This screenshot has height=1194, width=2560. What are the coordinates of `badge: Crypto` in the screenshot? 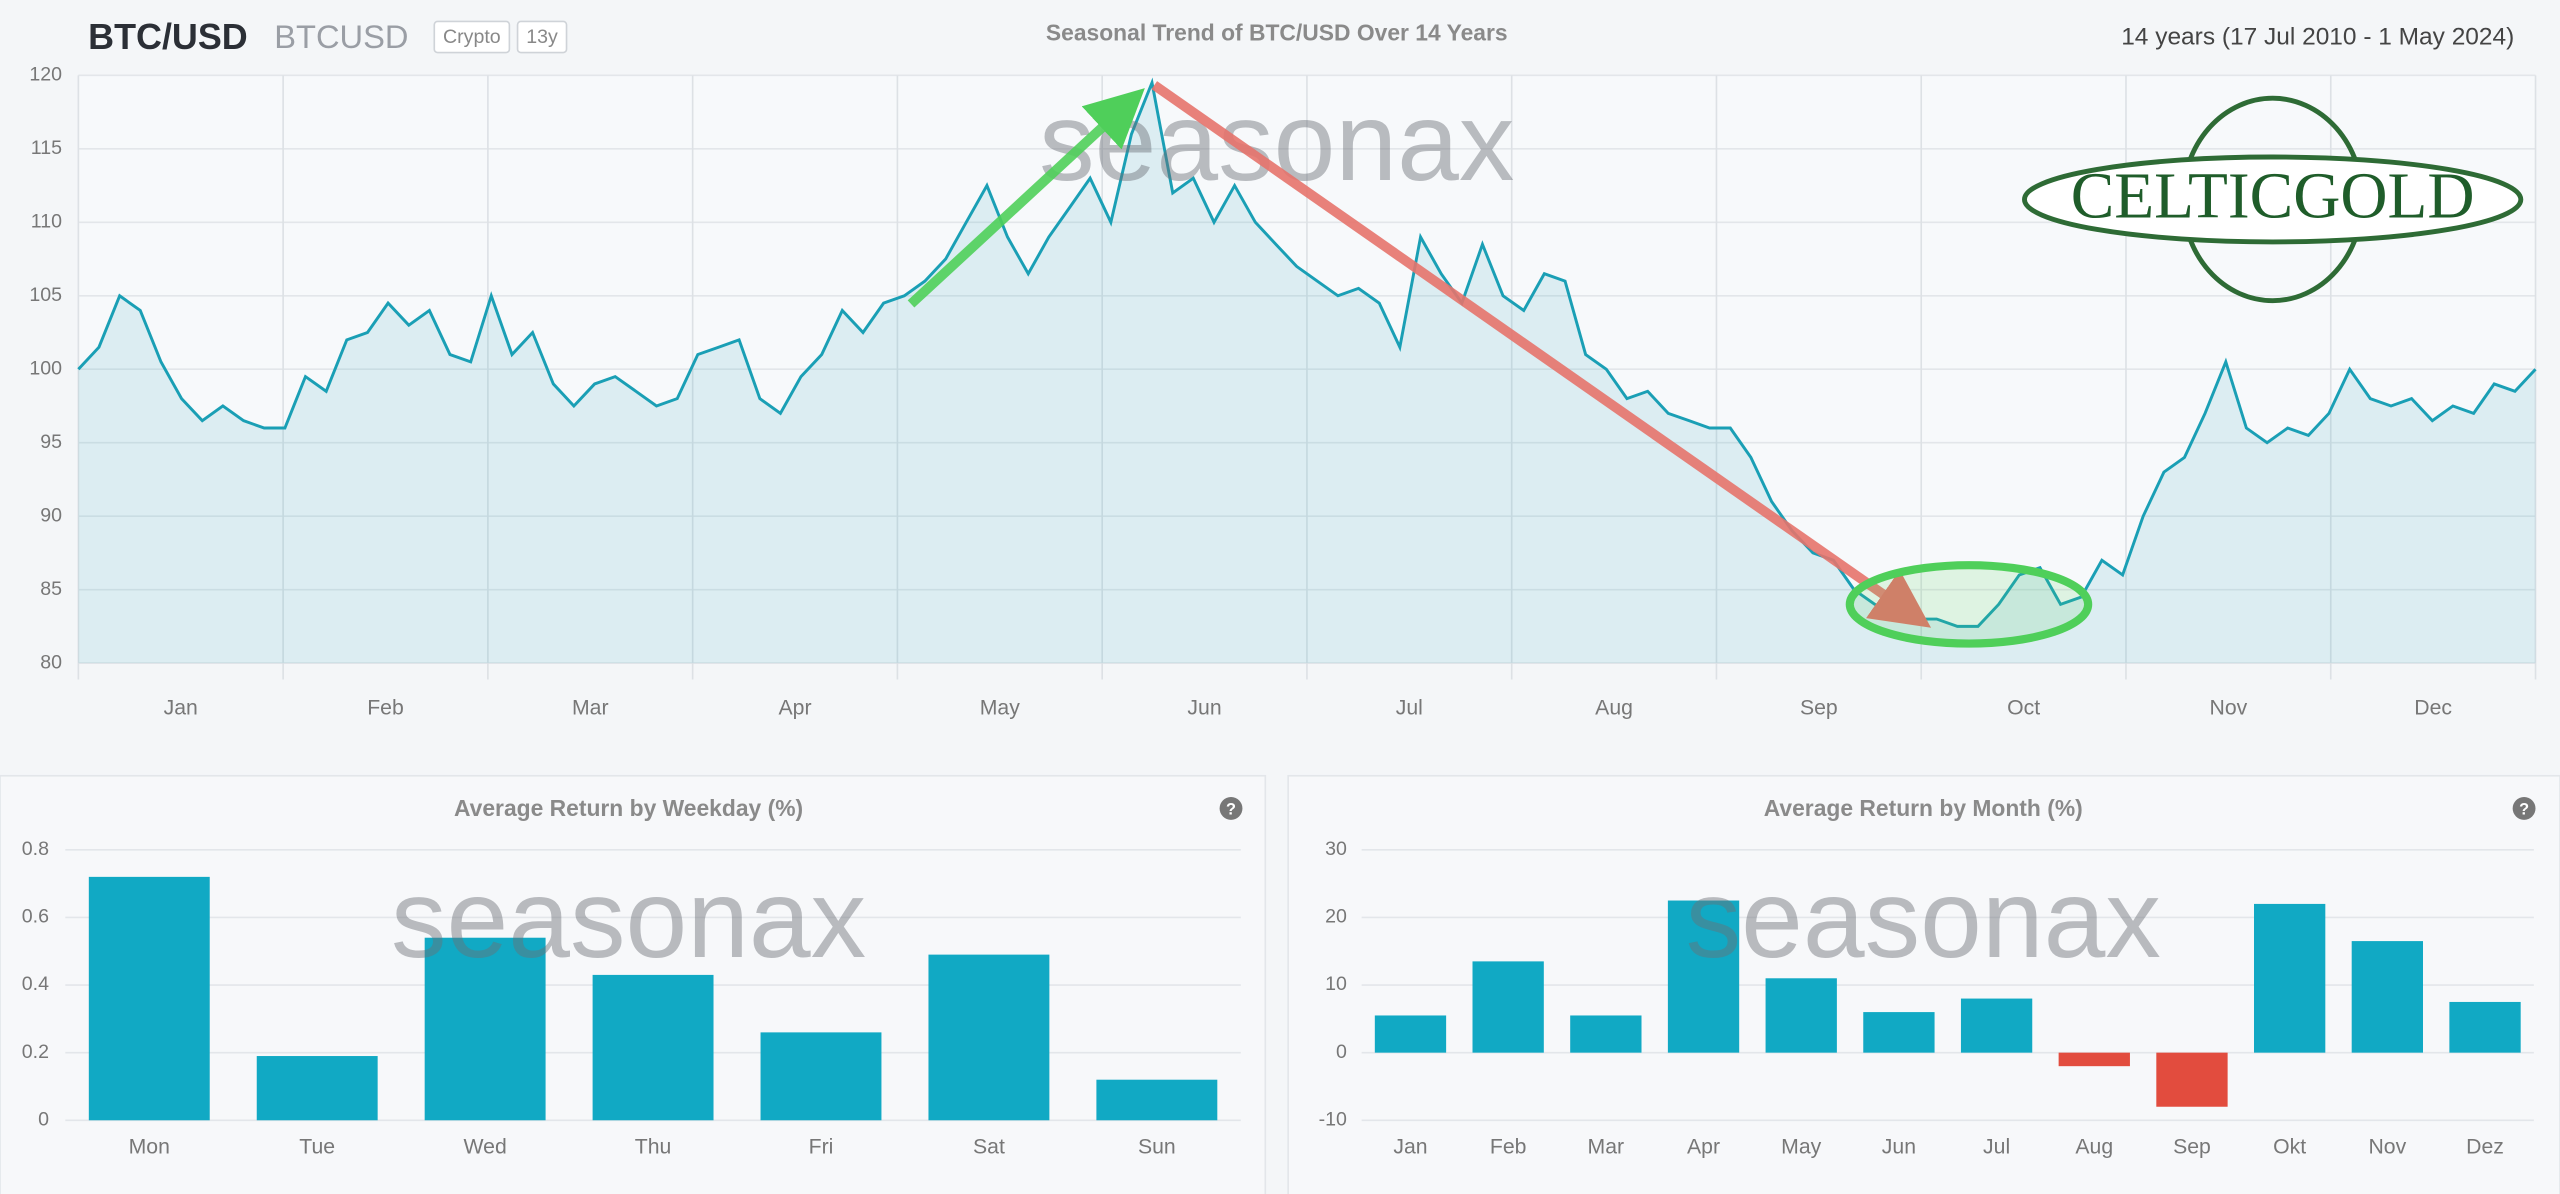 It's located at (472, 37).